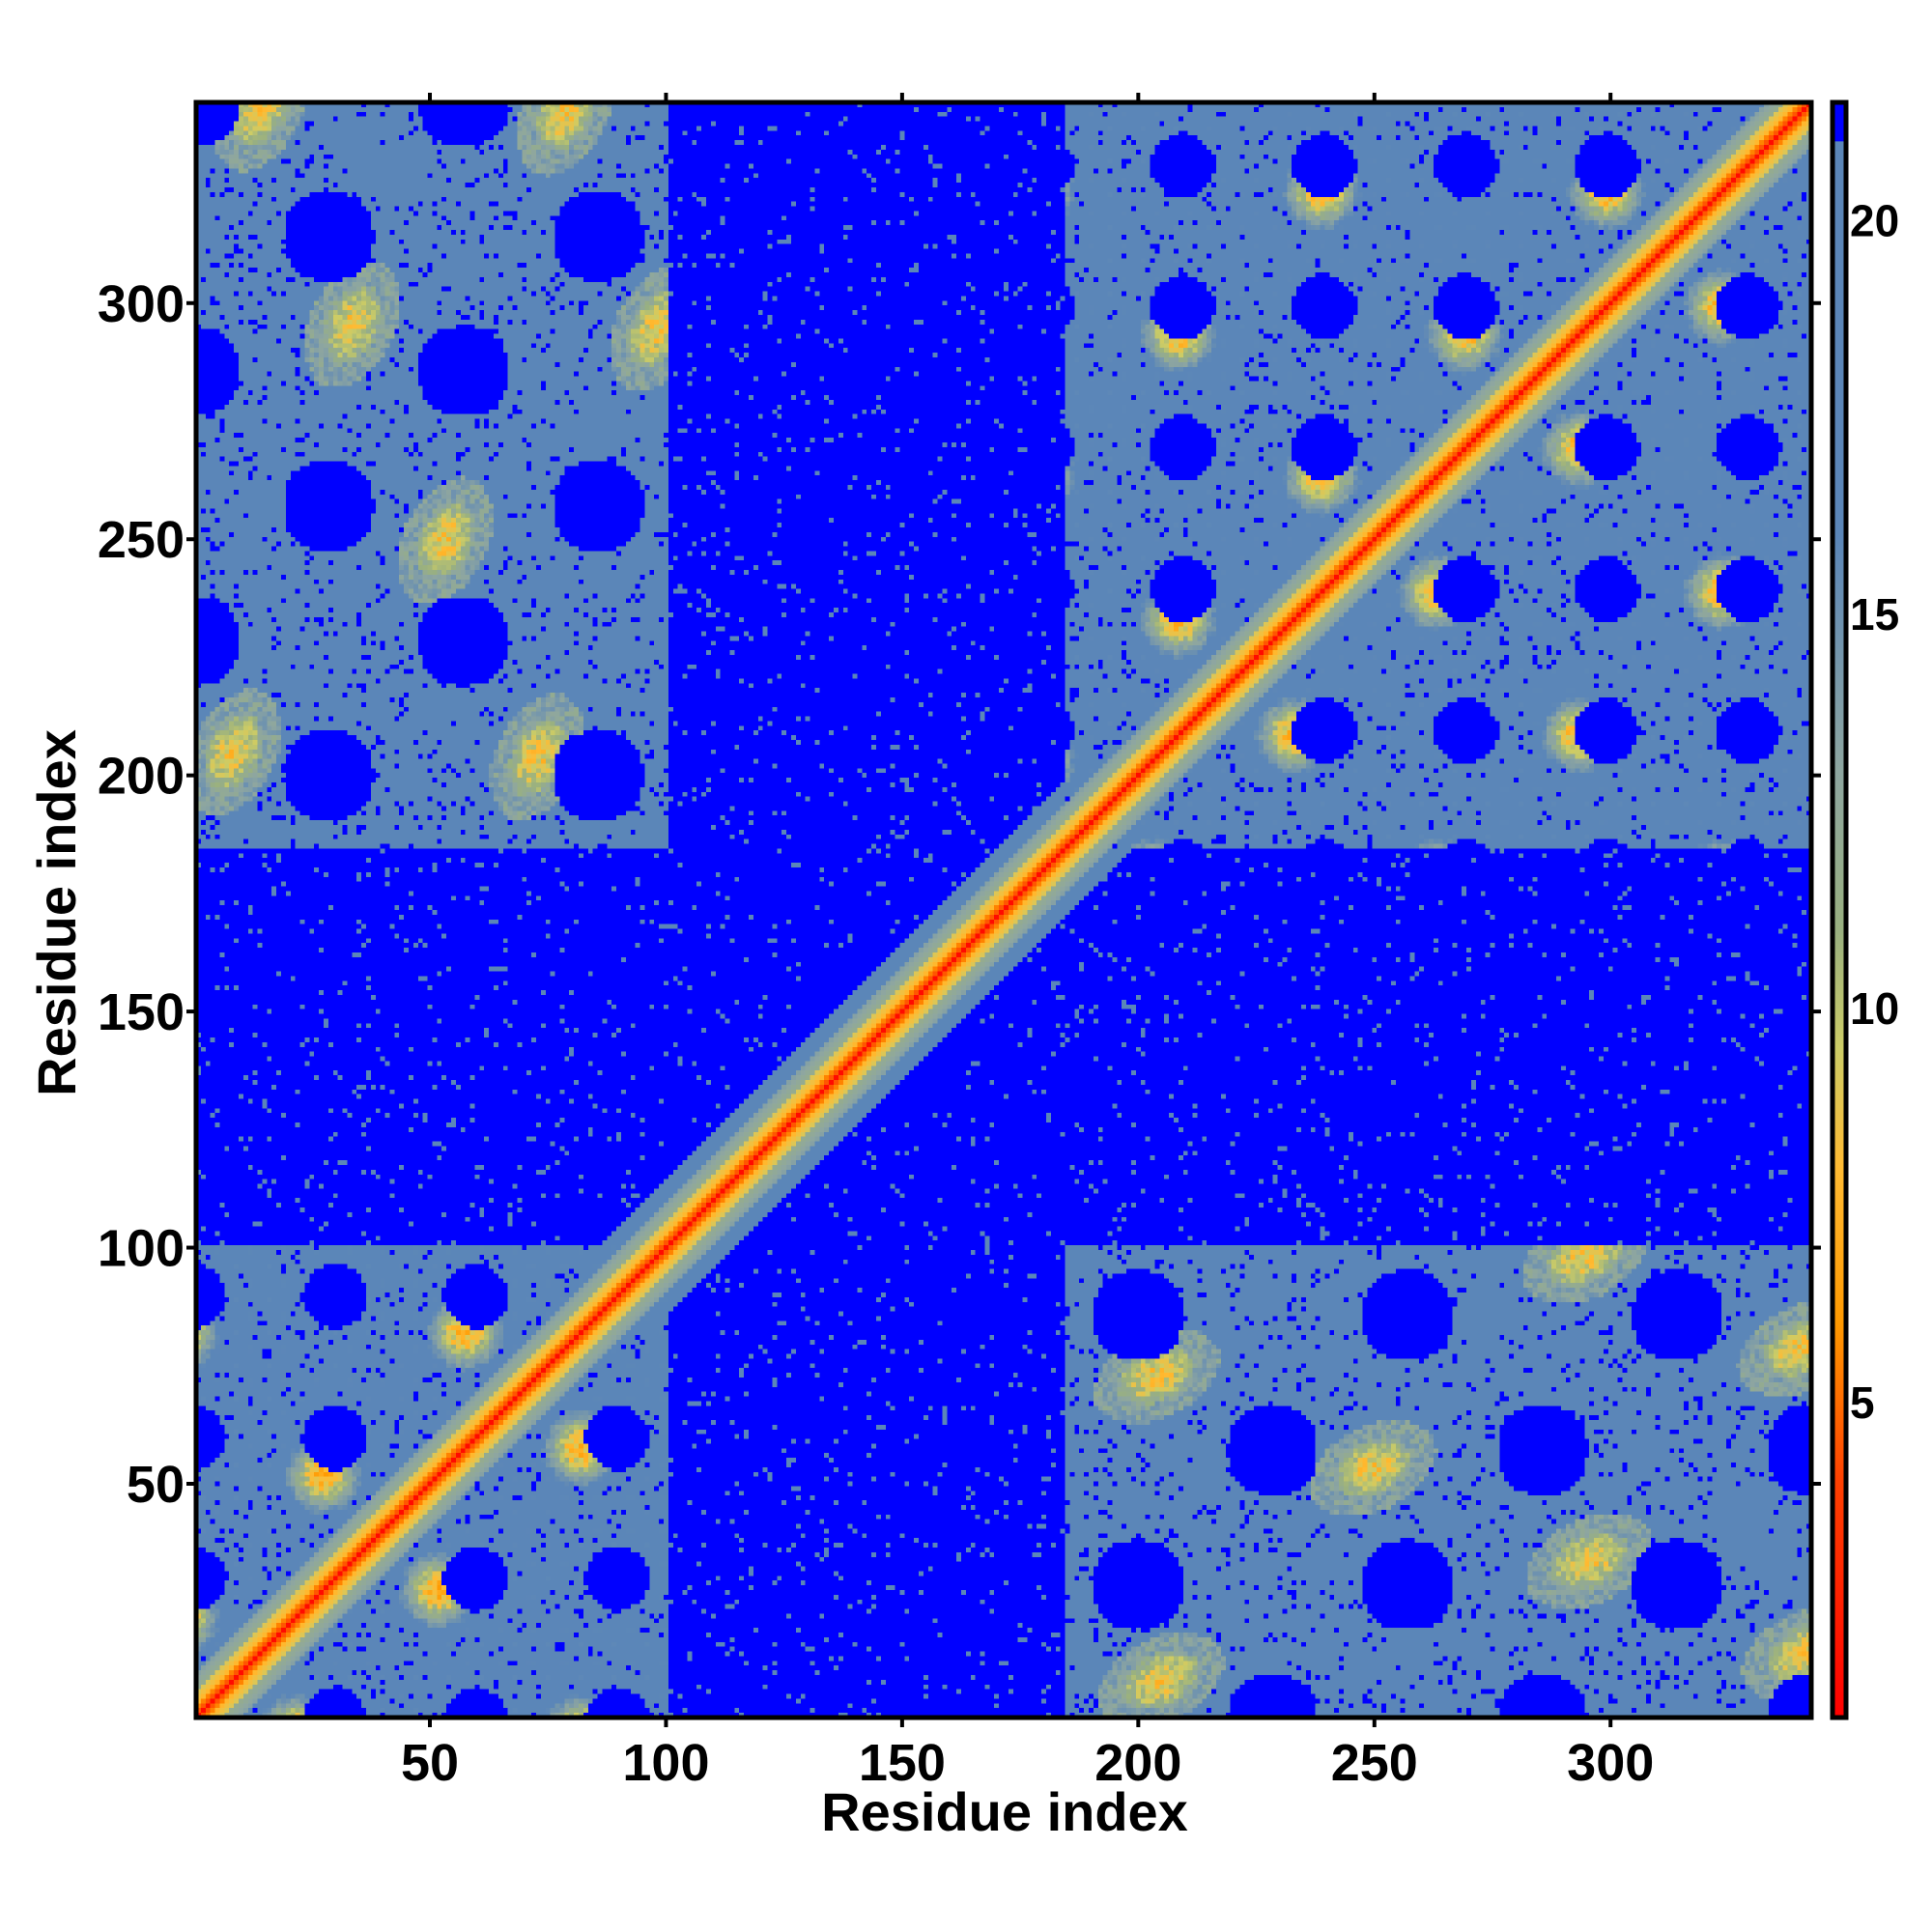  Describe the element at coordinates (147, 894) in the screenshot. I see `y-axis-ticks: 50 100 150 200 250 300` at that location.